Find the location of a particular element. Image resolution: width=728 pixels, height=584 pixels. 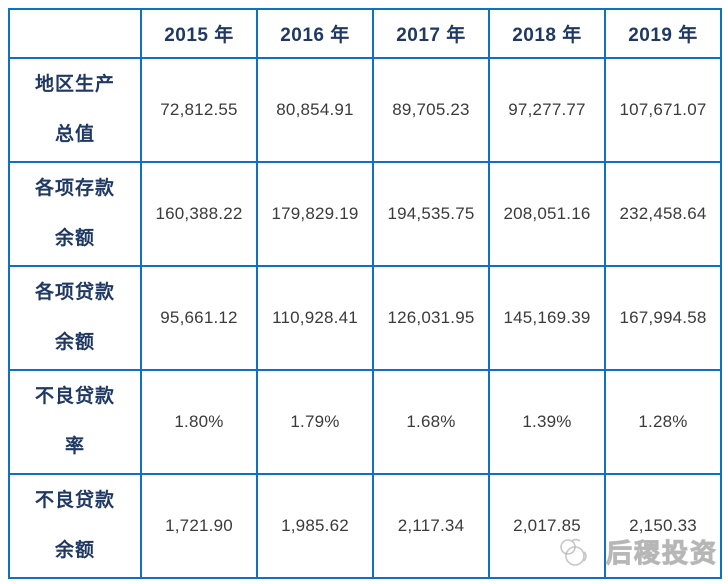

npl-balance-2016: 1,985.62 is located at coordinates (315, 526).